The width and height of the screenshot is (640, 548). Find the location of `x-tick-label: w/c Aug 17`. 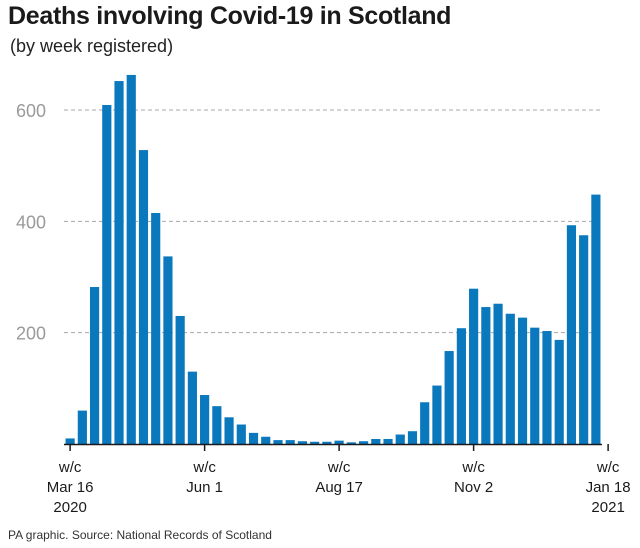

x-tick-label: w/c Aug 17 is located at coordinates (339, 477).